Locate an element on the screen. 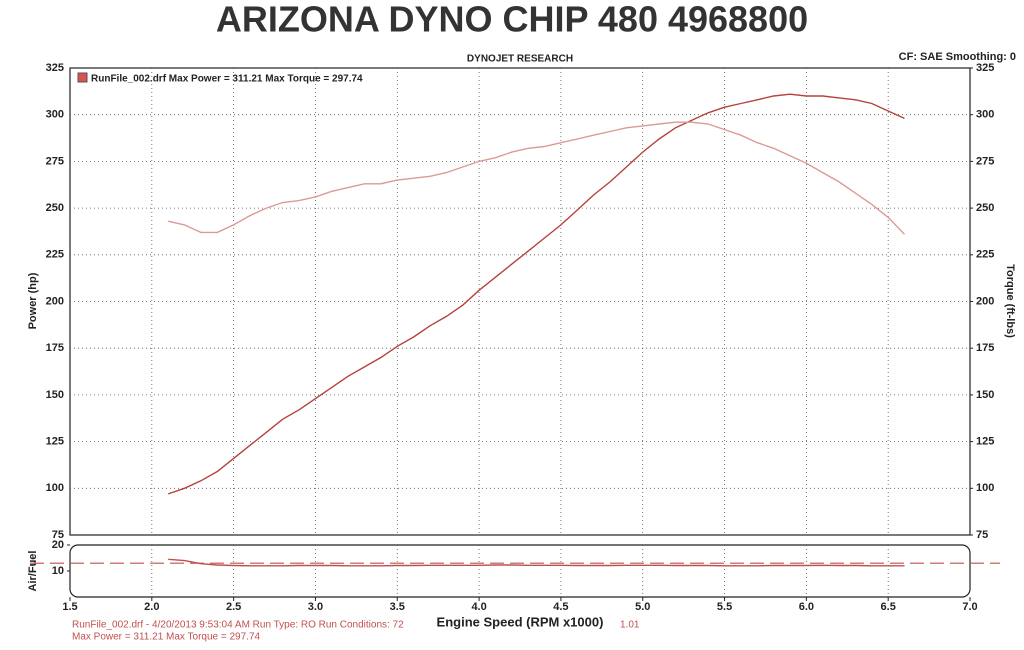 This screenshot has width=1024, height=650. subplot-frame is located at coordinates (520, 571).